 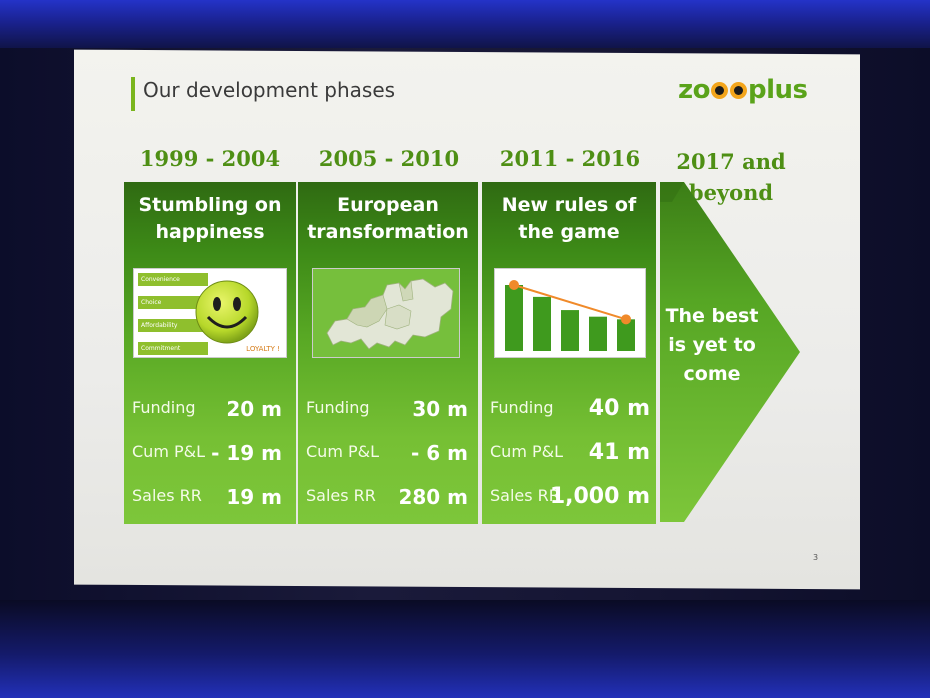 What do you see at coordinates (465, 649) in the screenshot?
I see `stage-lighting-bottom` at bounding box center [465, 649].